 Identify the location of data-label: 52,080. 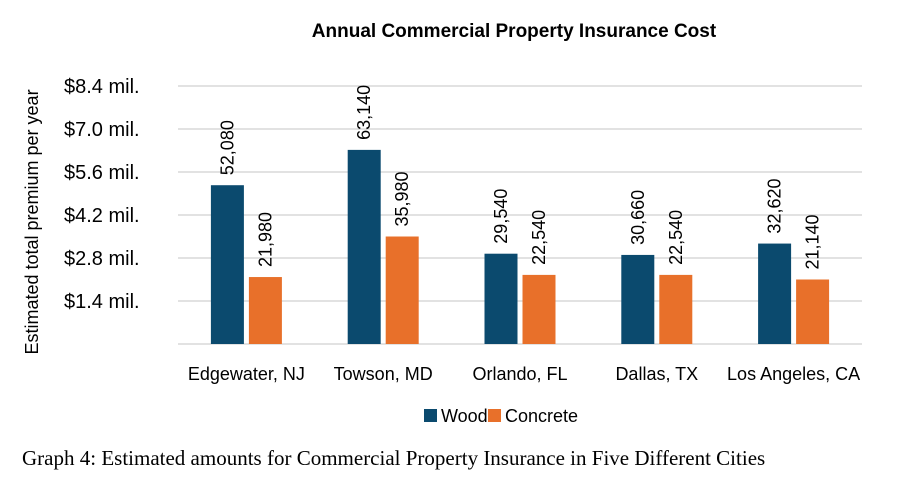
(227, 147).